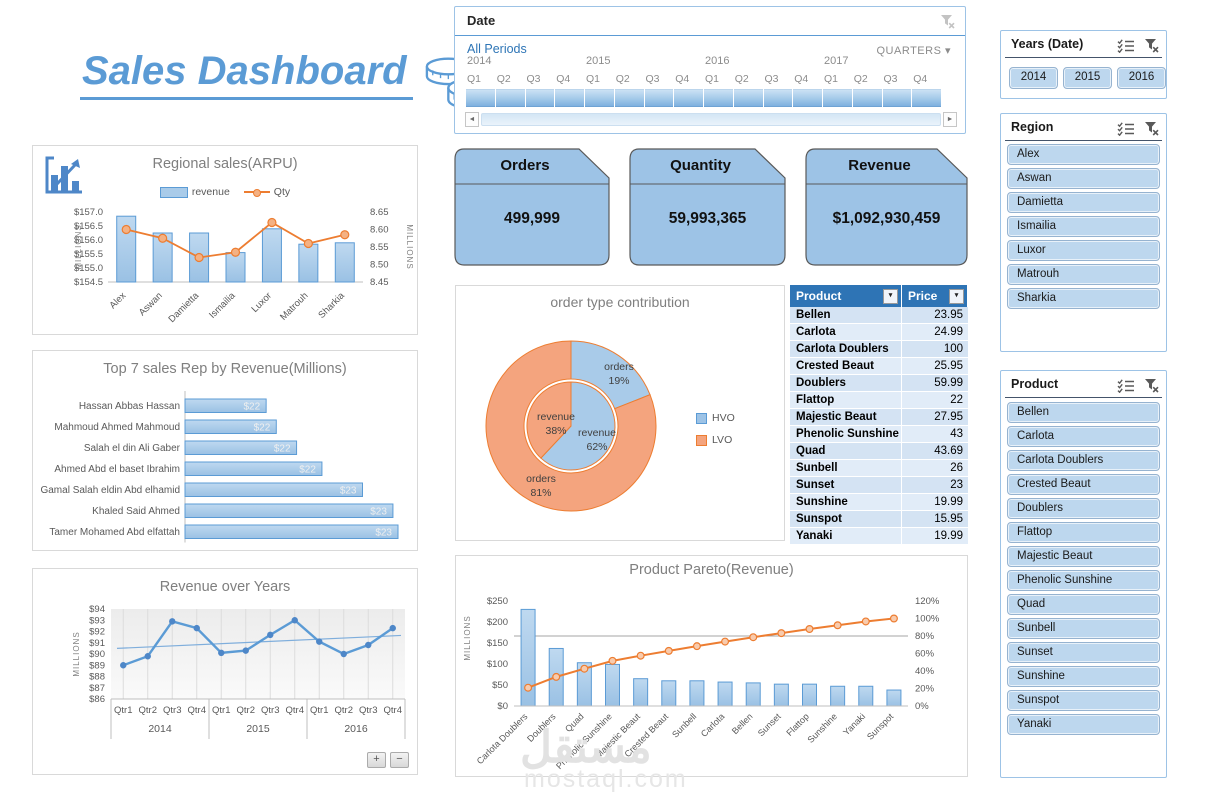 The image size is (1210, 809). What do you see at coordinates (1083, 484) in the screenshot?
I see `slicer-item-crested-beaut: Crested Beaut` at bounding box center [1083, 484].